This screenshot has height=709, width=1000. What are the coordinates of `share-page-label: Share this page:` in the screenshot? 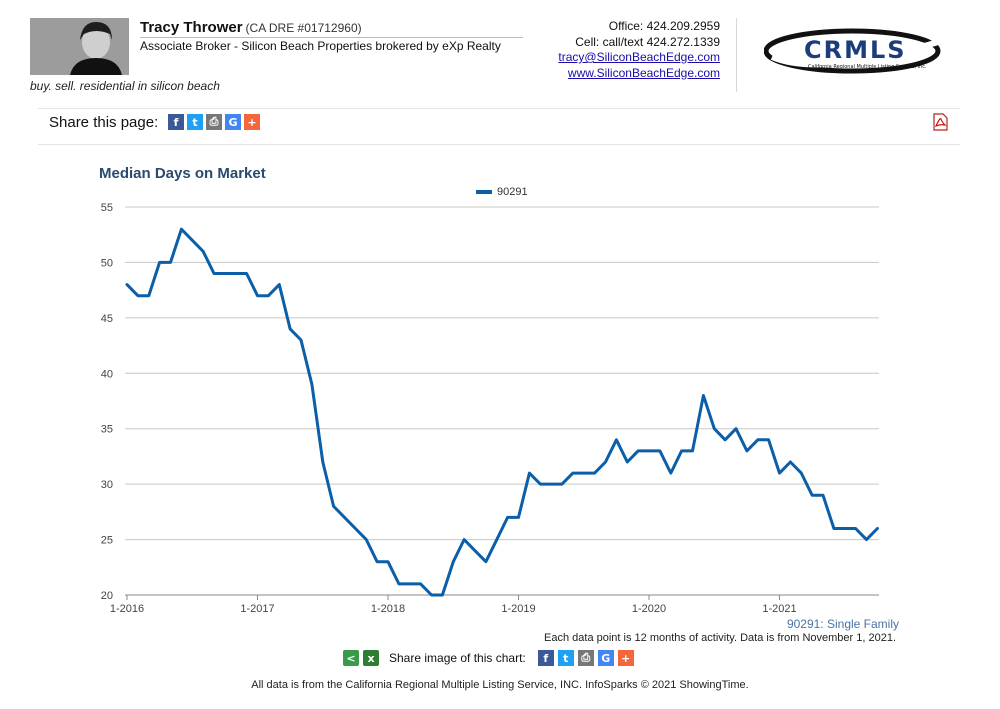 It's located at (104, 122).